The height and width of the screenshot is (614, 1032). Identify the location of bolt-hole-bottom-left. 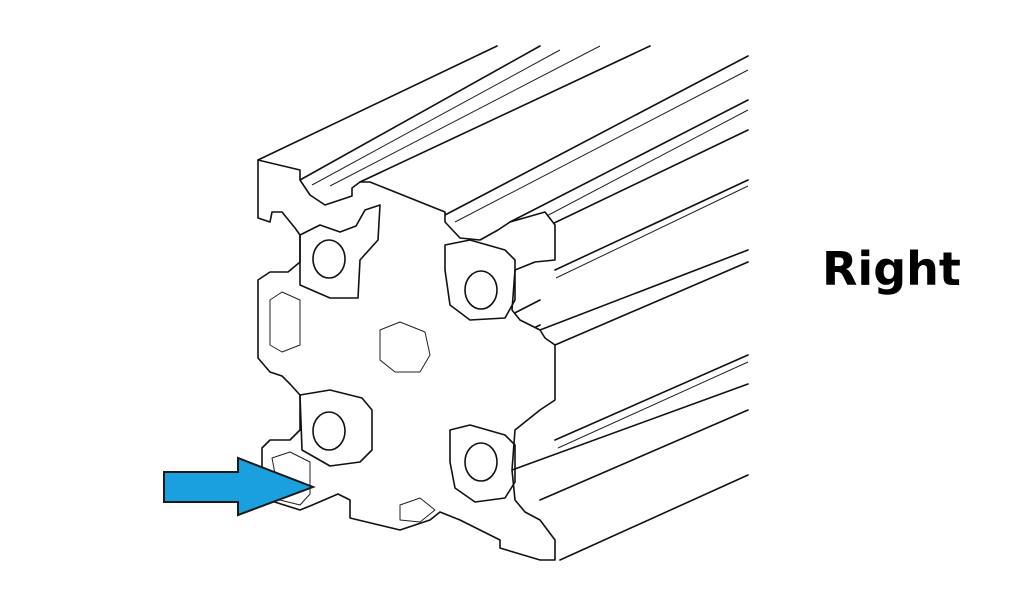
(329, 431).